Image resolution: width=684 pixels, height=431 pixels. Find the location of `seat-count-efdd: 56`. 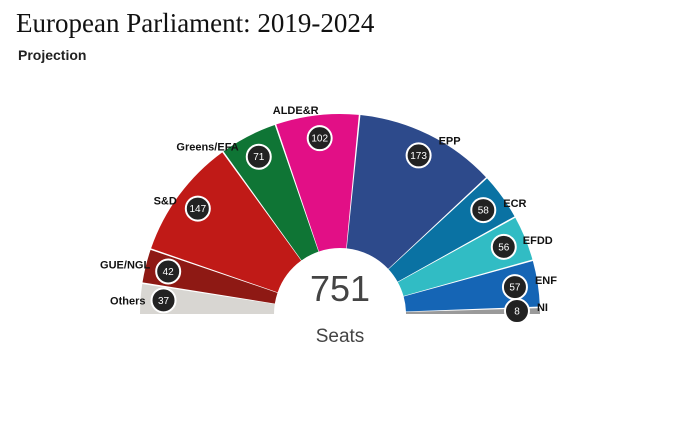

seat-count-efdd: 56 is located at coordinates (504, 247).